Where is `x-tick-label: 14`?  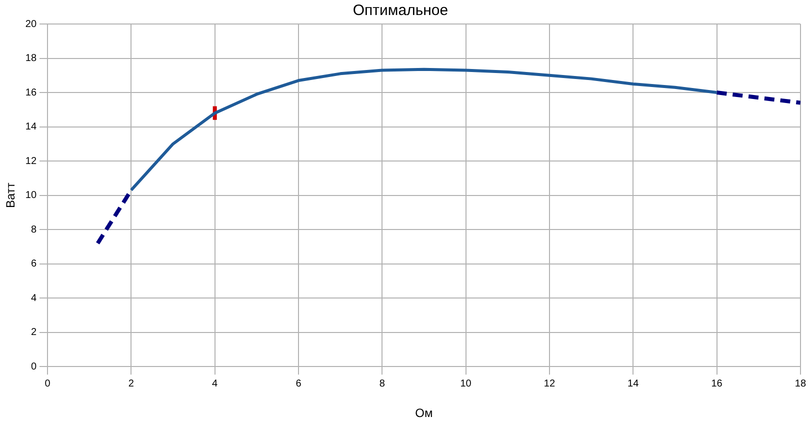
x-tick-label: 14 is located at coordinates (634, 384).